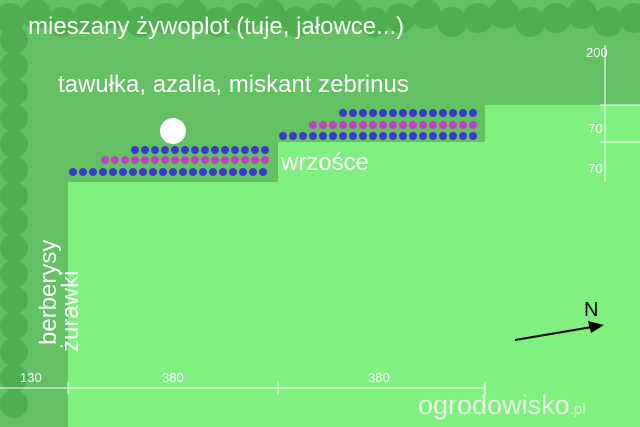  I want to click on heather-label: wrzośce, so click(324, 162).